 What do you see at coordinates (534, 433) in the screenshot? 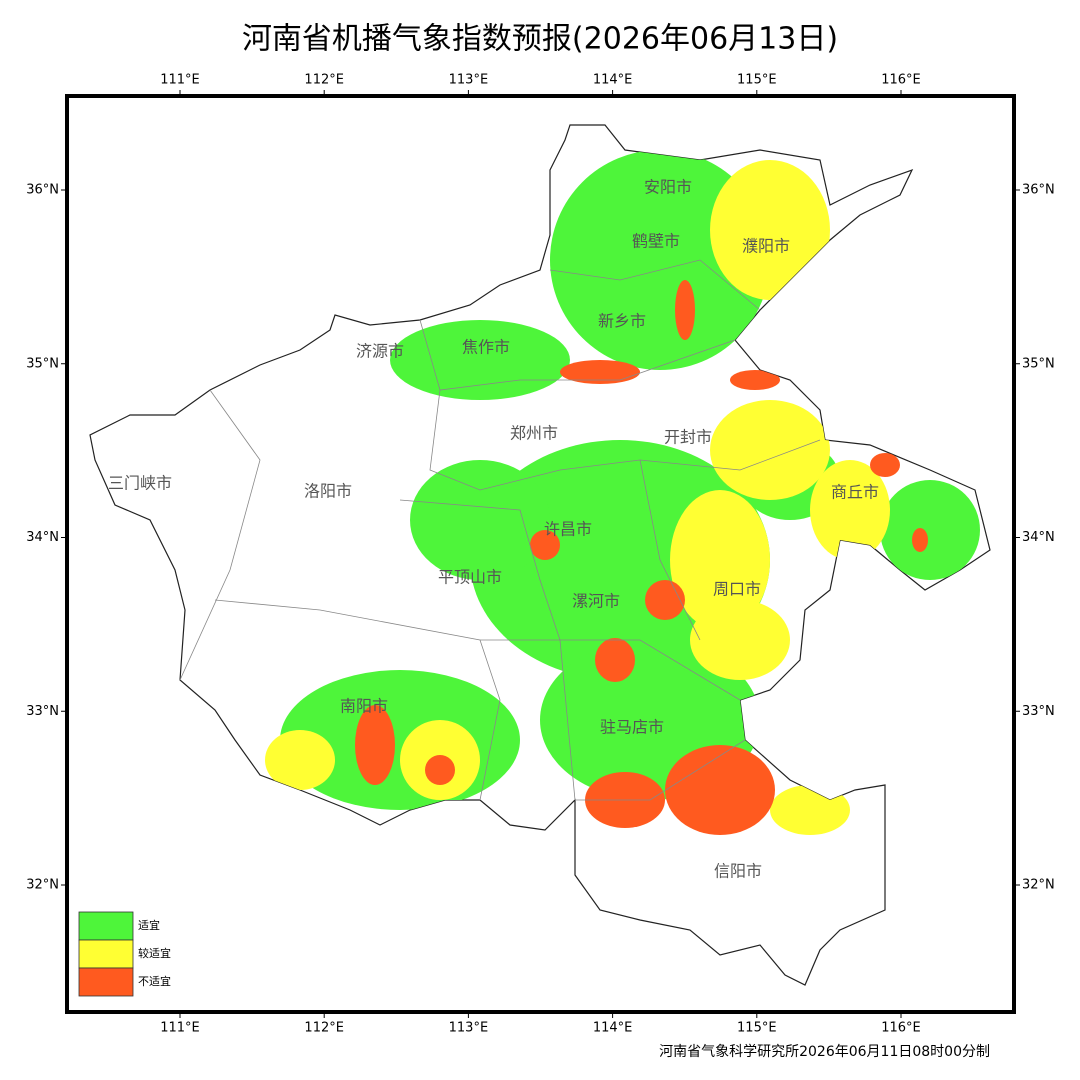
I see `city-label: 郑州市` at bounding box center [534, 433].